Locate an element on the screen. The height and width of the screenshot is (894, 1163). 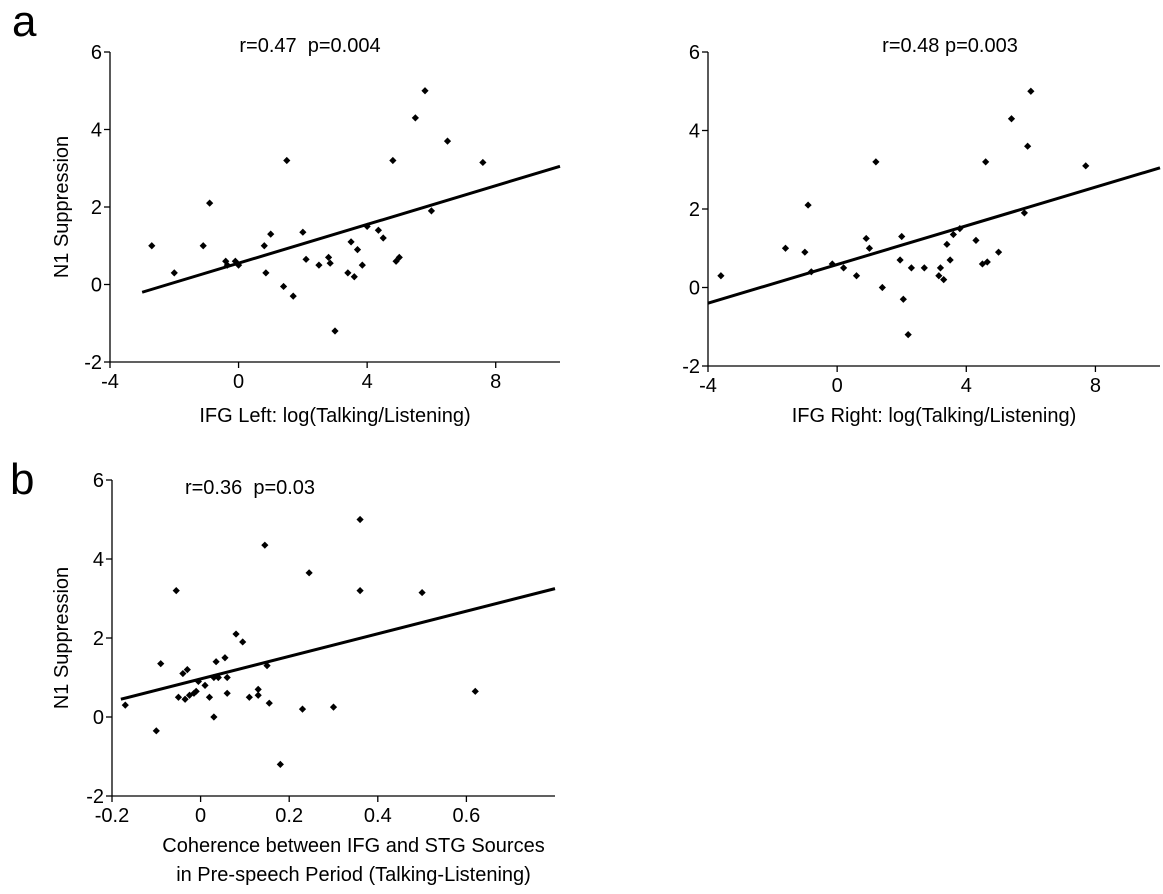
x-axis-label: IFG Right: log(Talking/Listening) is located at coordinates (934, 416).